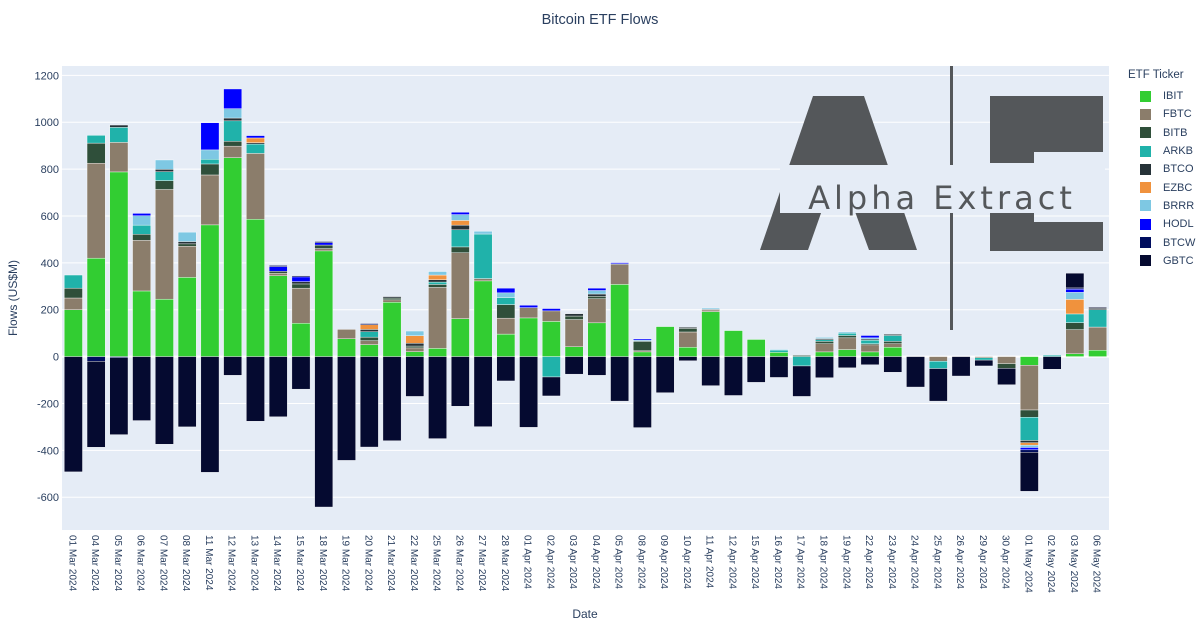 Image resolution: width=1200 pixels, height=625 pixels. Describe the element at coordinates (1161, 114) in the screenshot. I see `legend-item-fbtc: FBTC` at that location.